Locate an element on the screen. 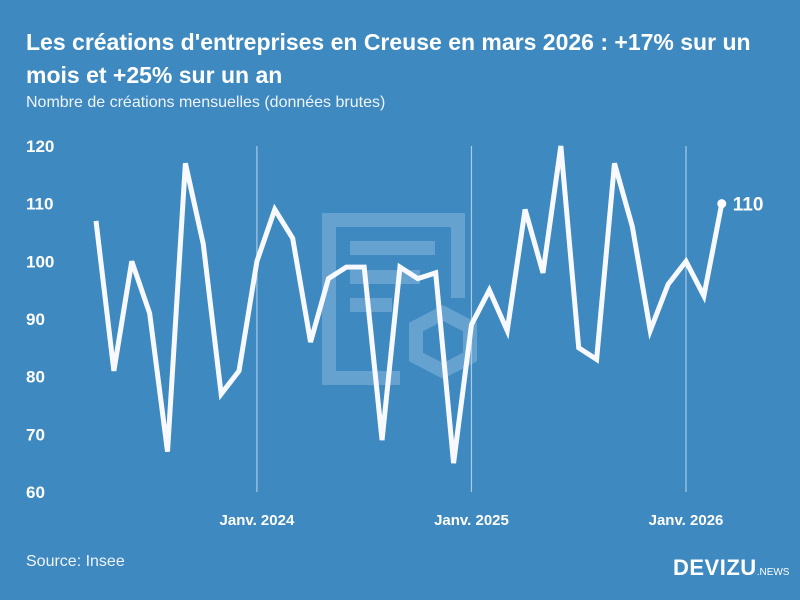 The width and height of the screenshot is (800, 600). y-tick-label: 70 is located at coordinates (35, 434).